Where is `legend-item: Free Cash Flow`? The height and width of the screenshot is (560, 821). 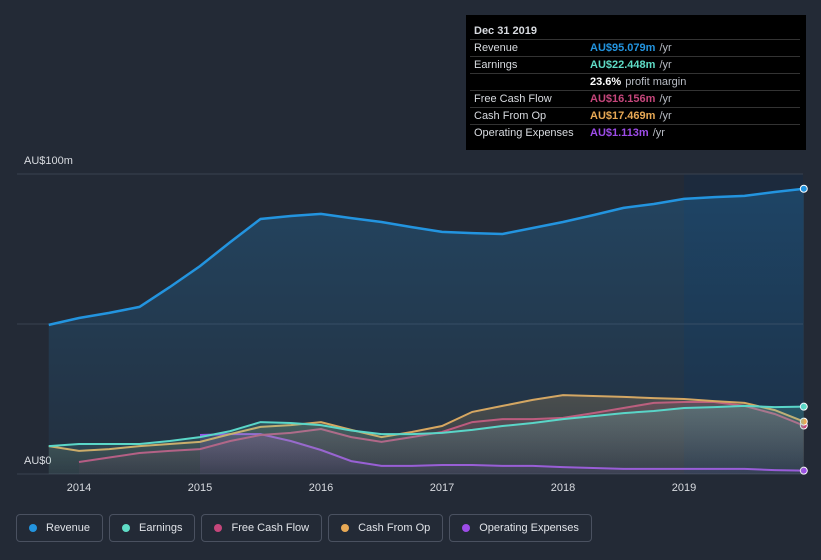
legend-item: Free Cash Flow is located at coordinates (262, 528).